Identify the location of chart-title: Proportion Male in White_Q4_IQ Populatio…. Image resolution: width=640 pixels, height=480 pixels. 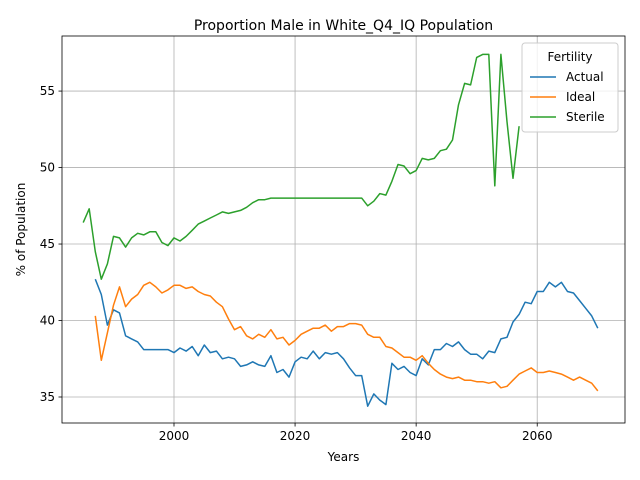
(343, 26).